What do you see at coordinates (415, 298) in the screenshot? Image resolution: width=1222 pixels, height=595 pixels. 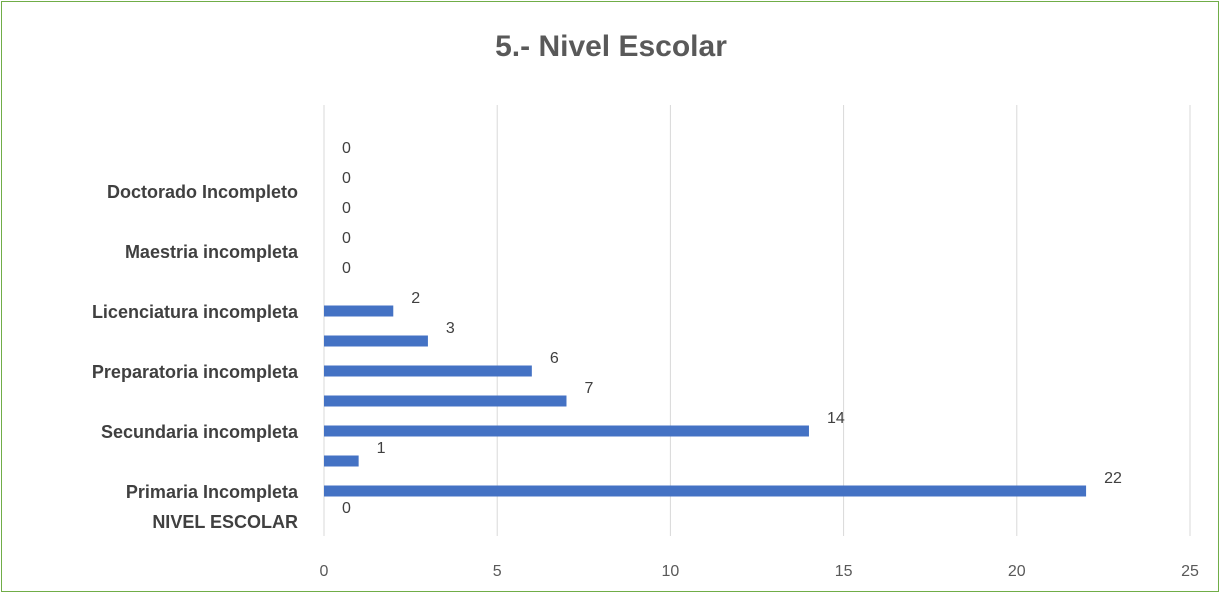 I see `data-label: 2` at bounding box center [415, 298].